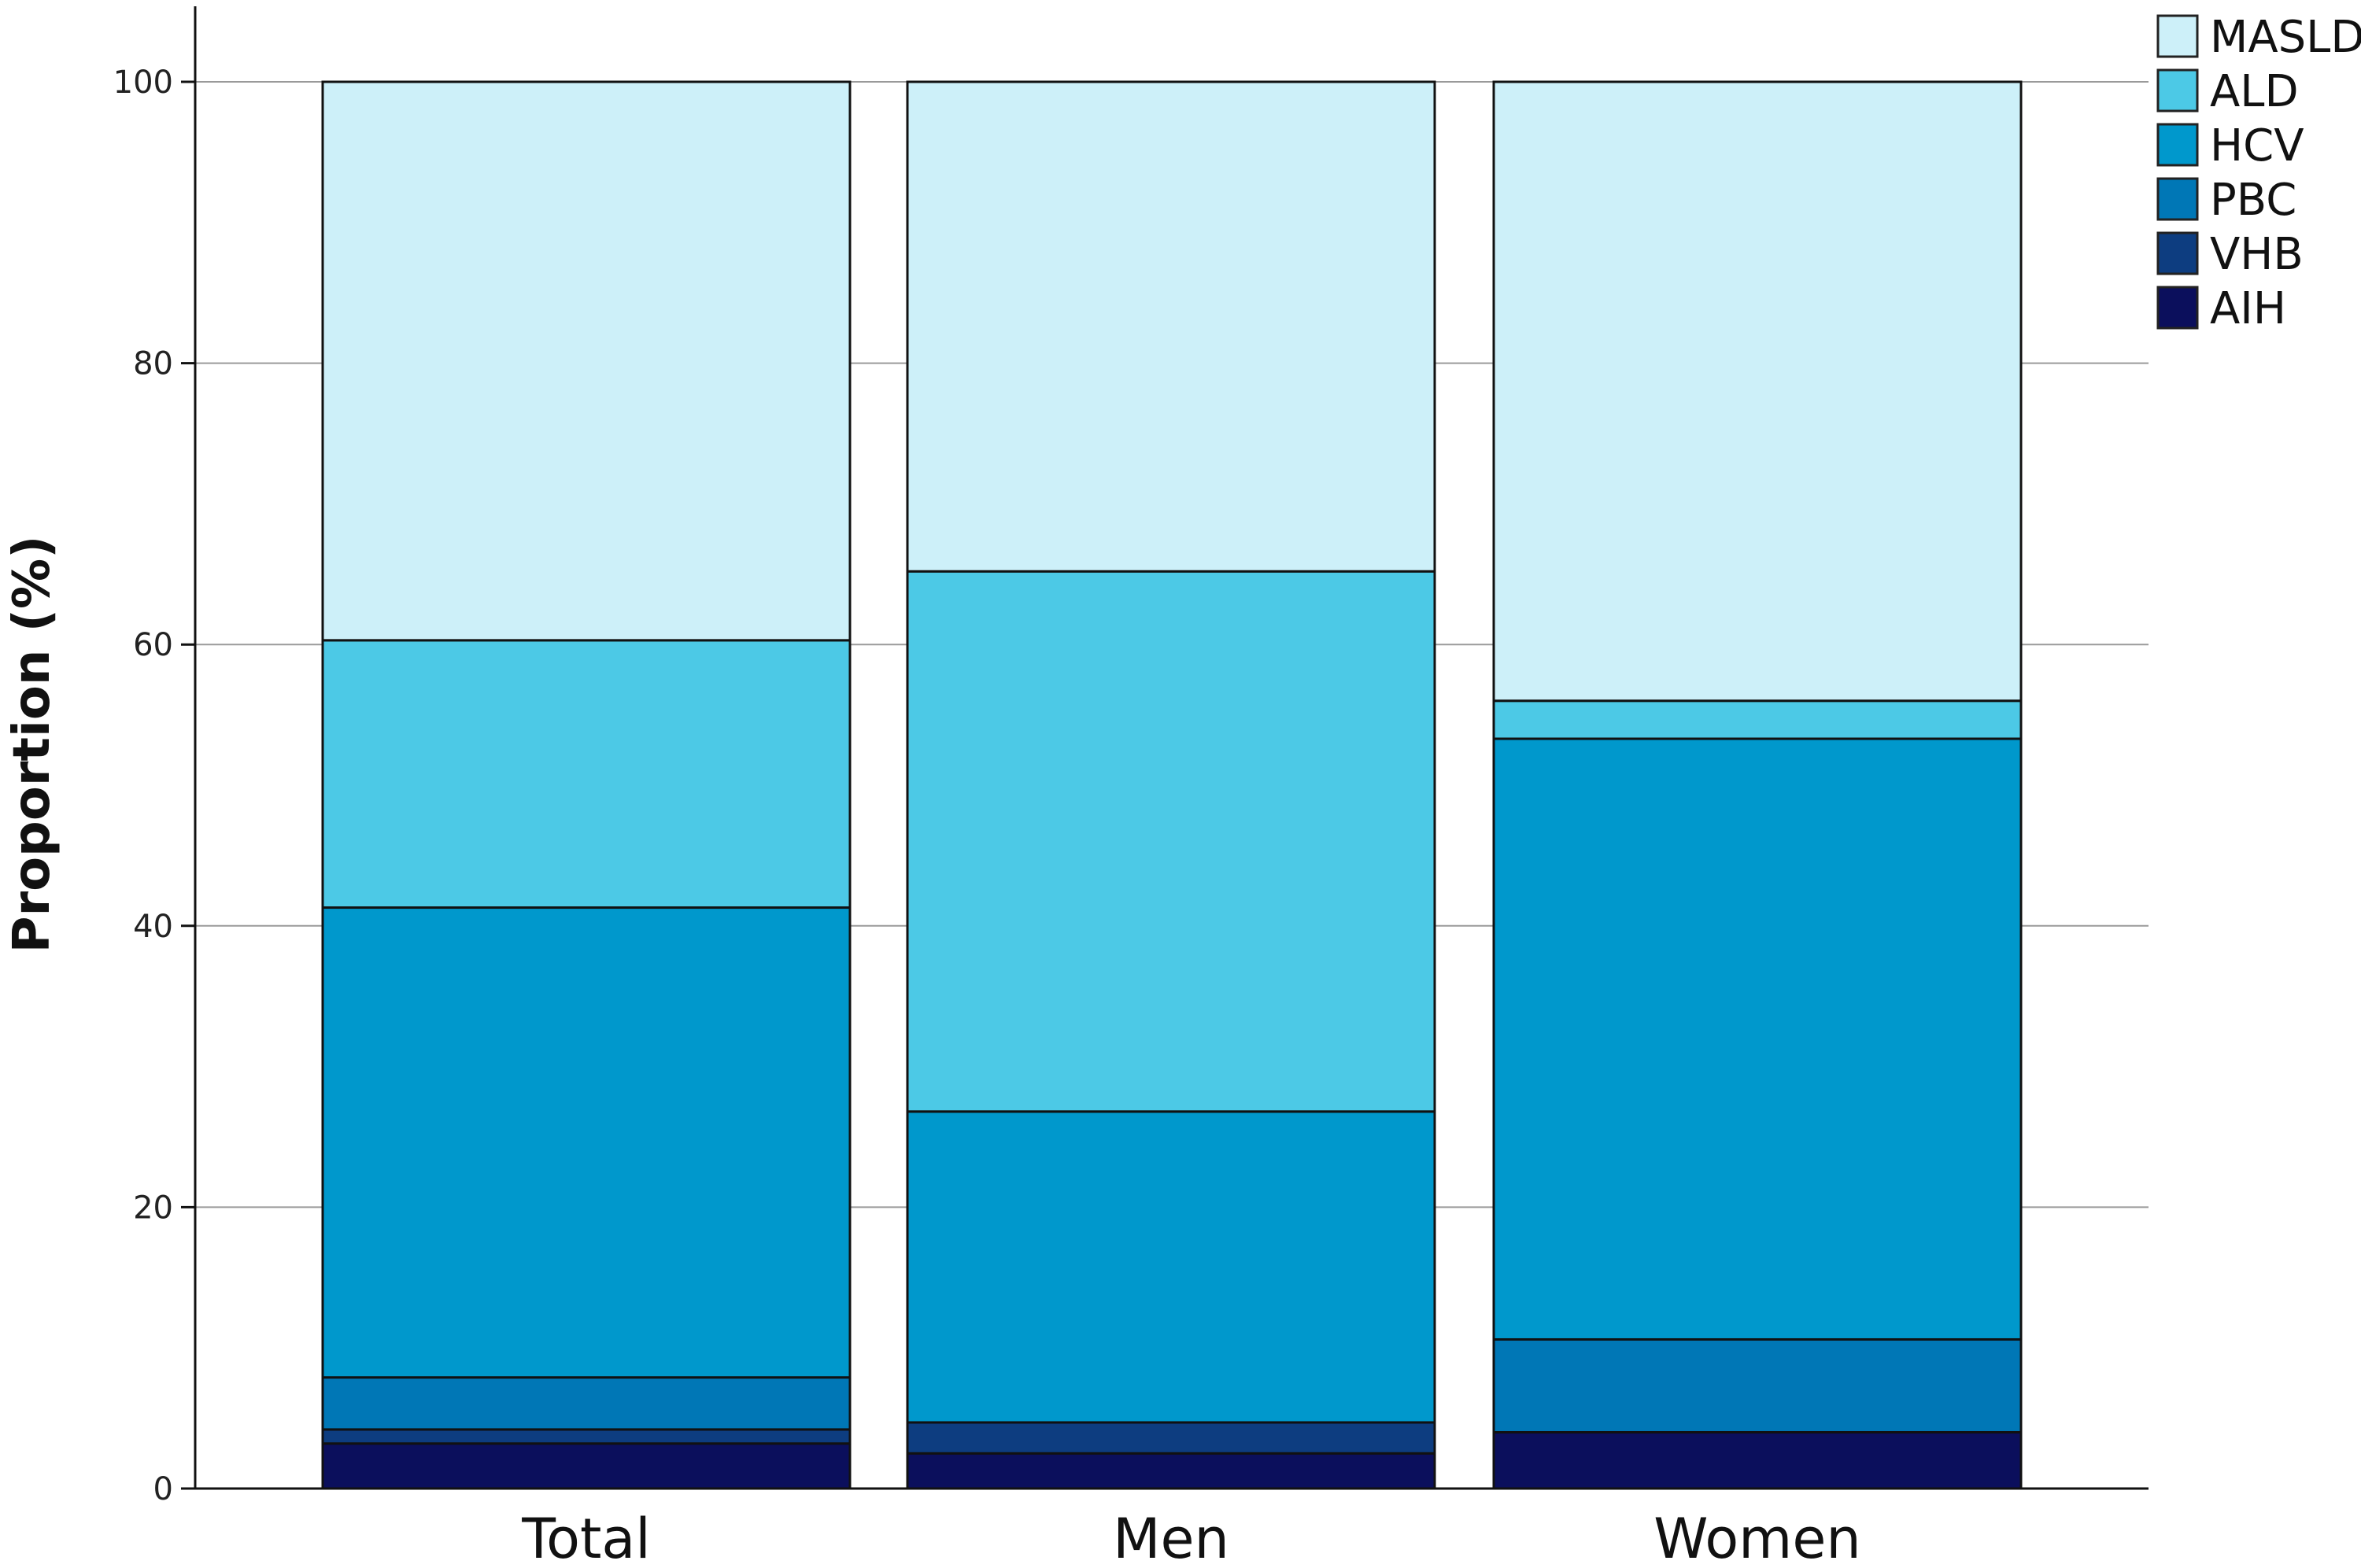  What do you see at coordinates (1171, 1267) in the screenshot?
I see `bar-segment-hcv-men` at bounding box center [1171, 1267].